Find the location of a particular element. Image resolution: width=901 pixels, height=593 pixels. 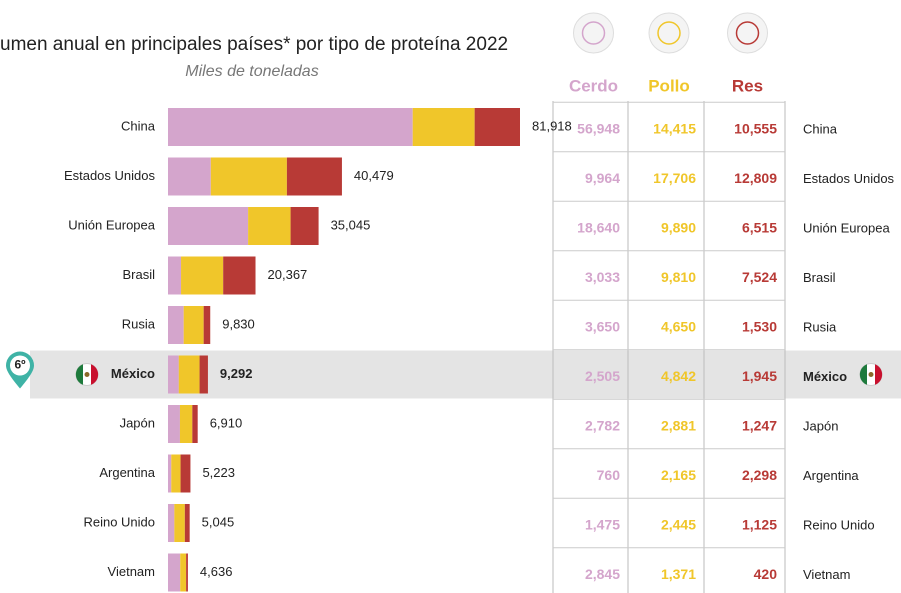

column-header: Res is located at coordinates (747, 85).